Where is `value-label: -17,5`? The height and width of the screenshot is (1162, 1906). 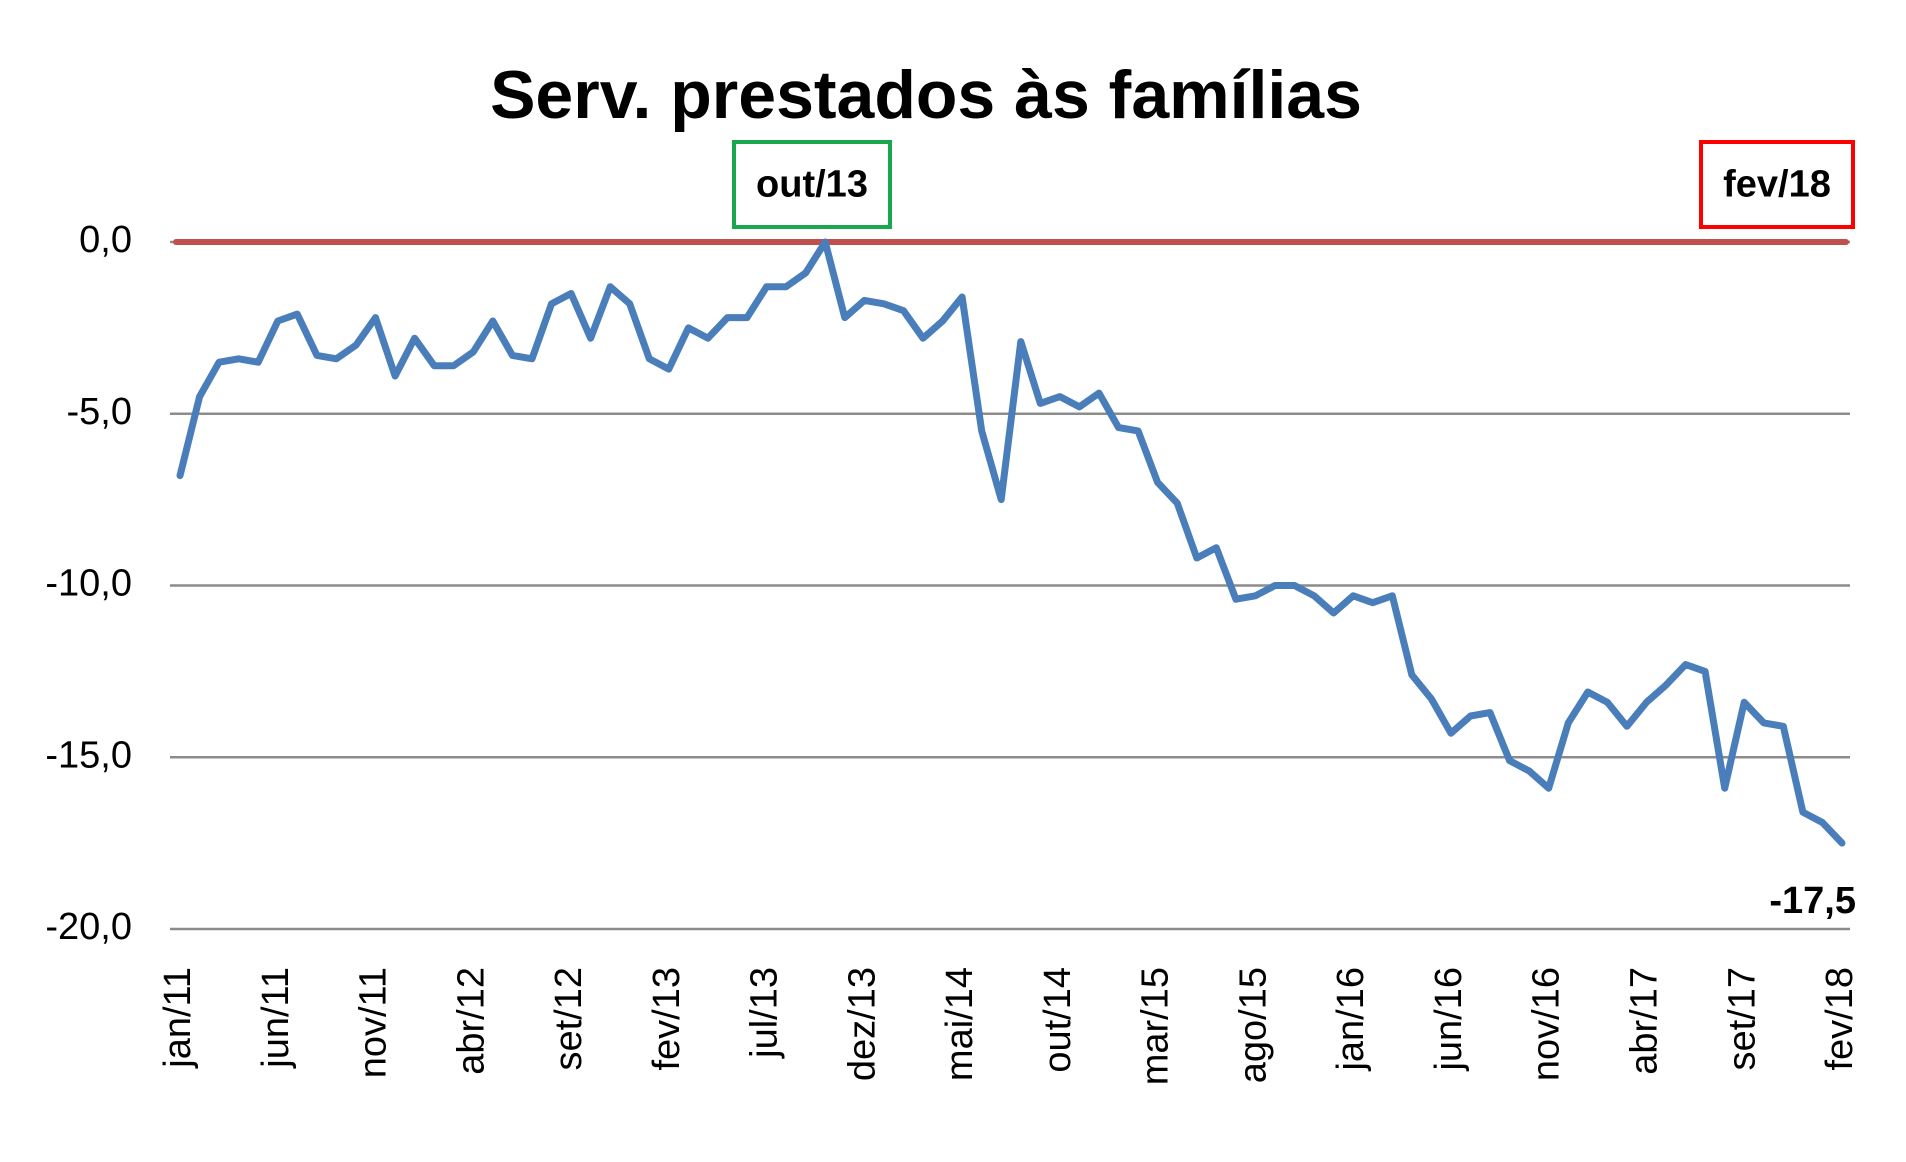
value-label: -17,5 is located at coordinates (1812, 901).